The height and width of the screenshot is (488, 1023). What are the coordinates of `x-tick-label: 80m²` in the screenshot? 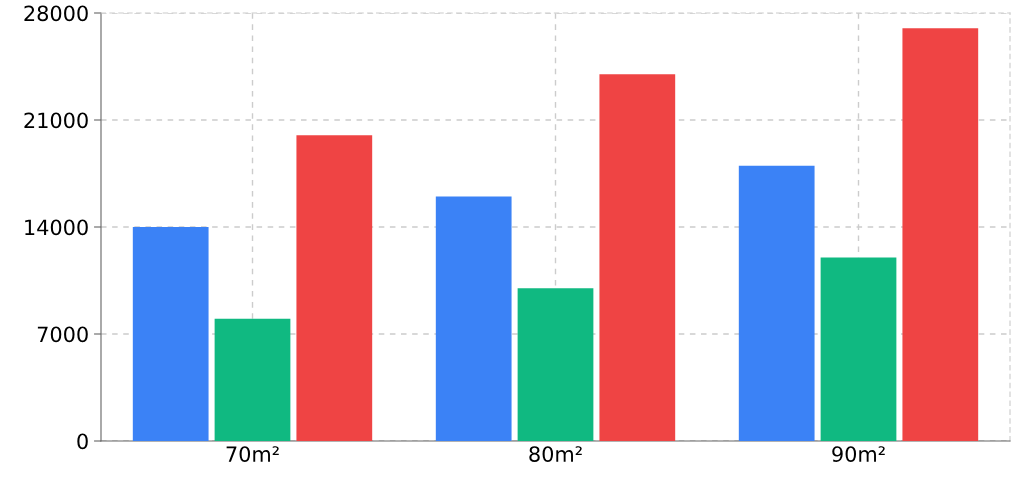 It's located at (555, 454).